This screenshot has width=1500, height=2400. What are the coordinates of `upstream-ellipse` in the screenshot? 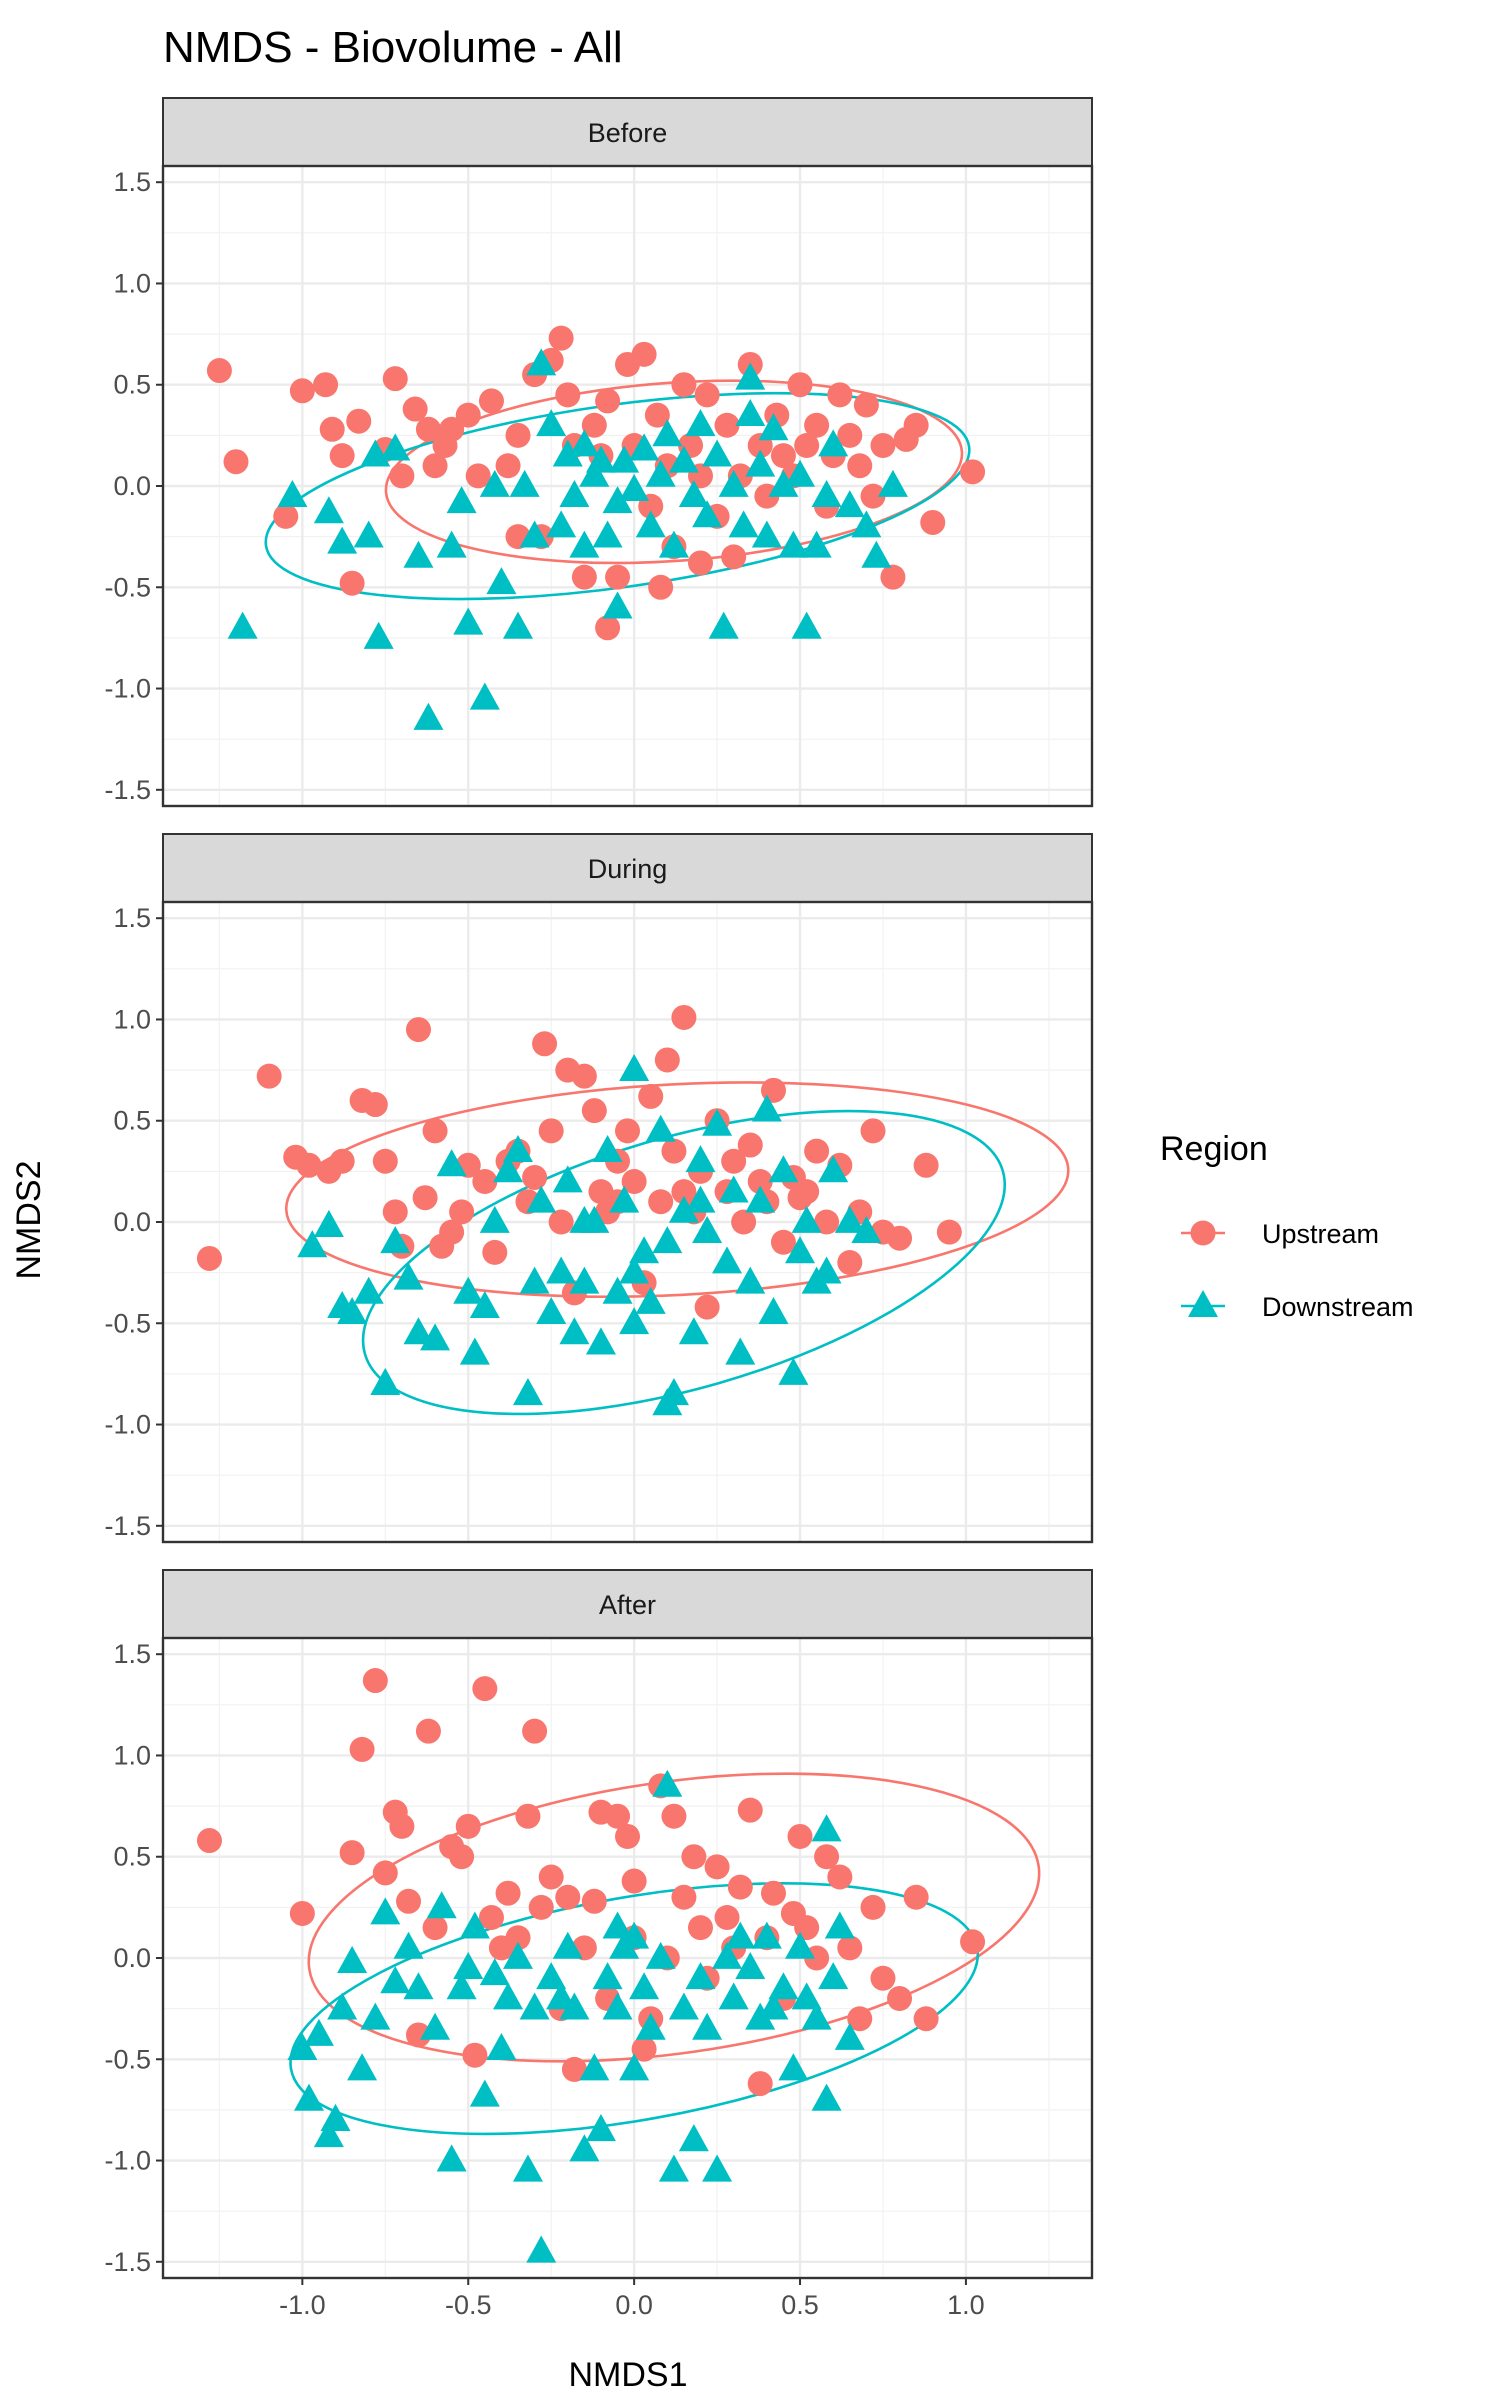 It's located at (677, 1190).